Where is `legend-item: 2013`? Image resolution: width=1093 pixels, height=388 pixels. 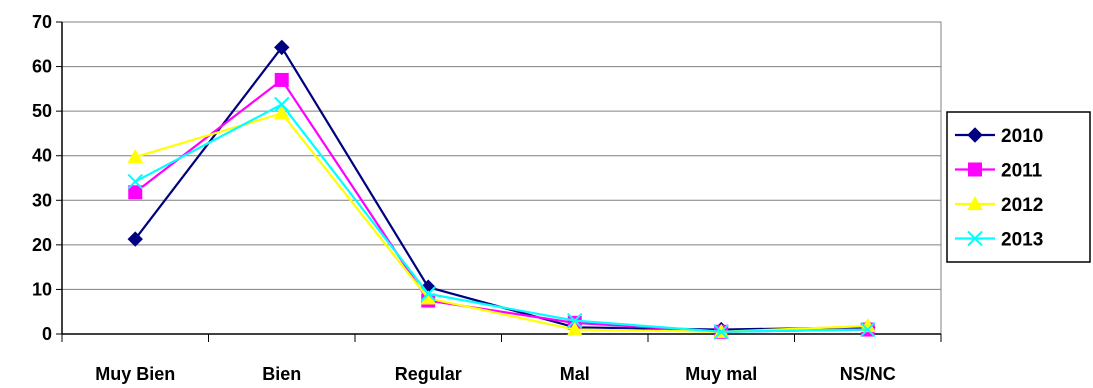
legend-item: 2013 is located at coordinates (999, 240).